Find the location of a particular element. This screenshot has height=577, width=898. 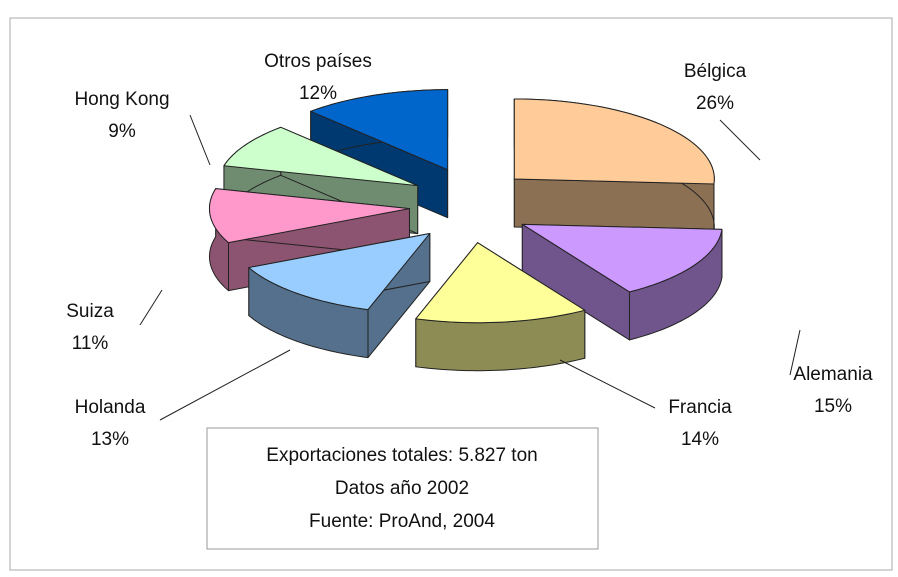

slice-label: Otros países is located at coordinates (318, 61).